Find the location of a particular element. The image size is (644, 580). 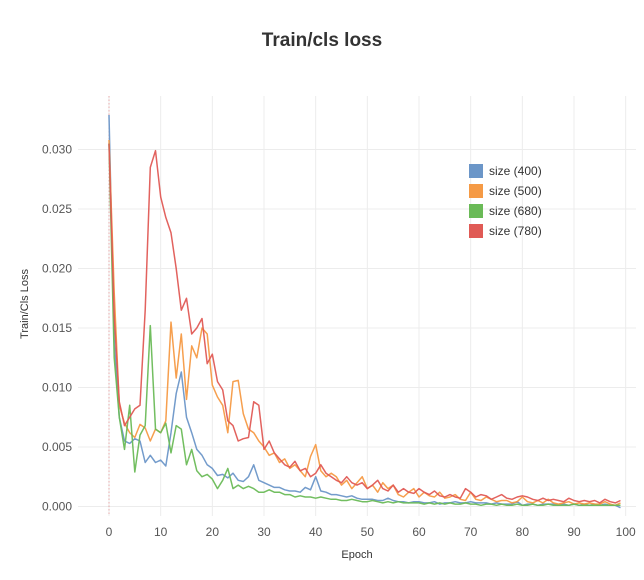

x-tick-label: 60 is located at coordinates (419, 532).